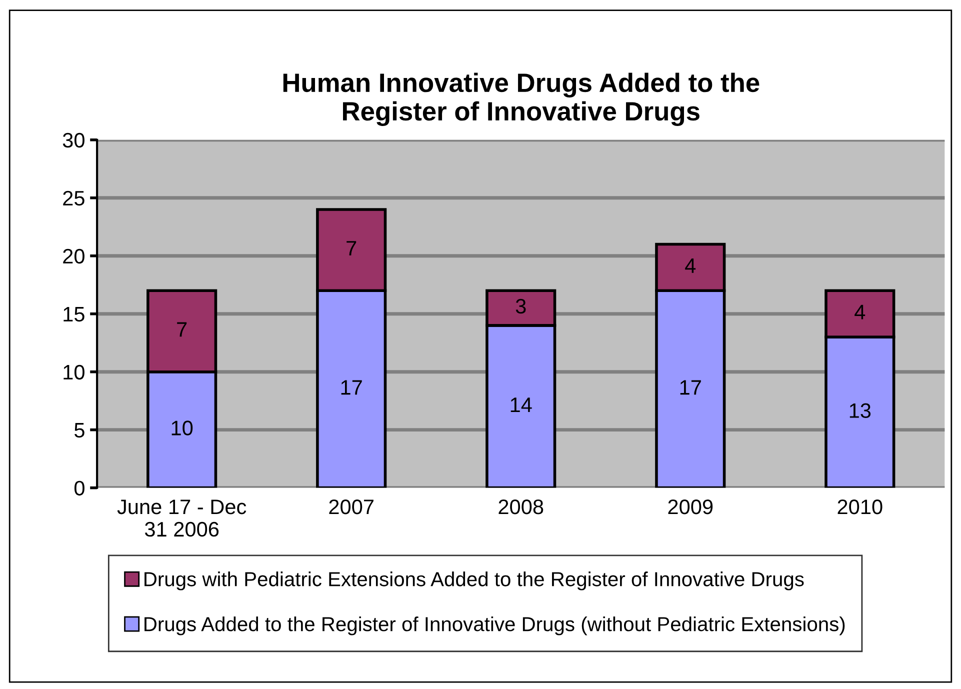 Image resolution: width=961 pixels, height=689 pixels. What do you see at coordinates (73, 256) in the screenshot?
I see `y-tick-label: 20` at bounding box center [73, 256].